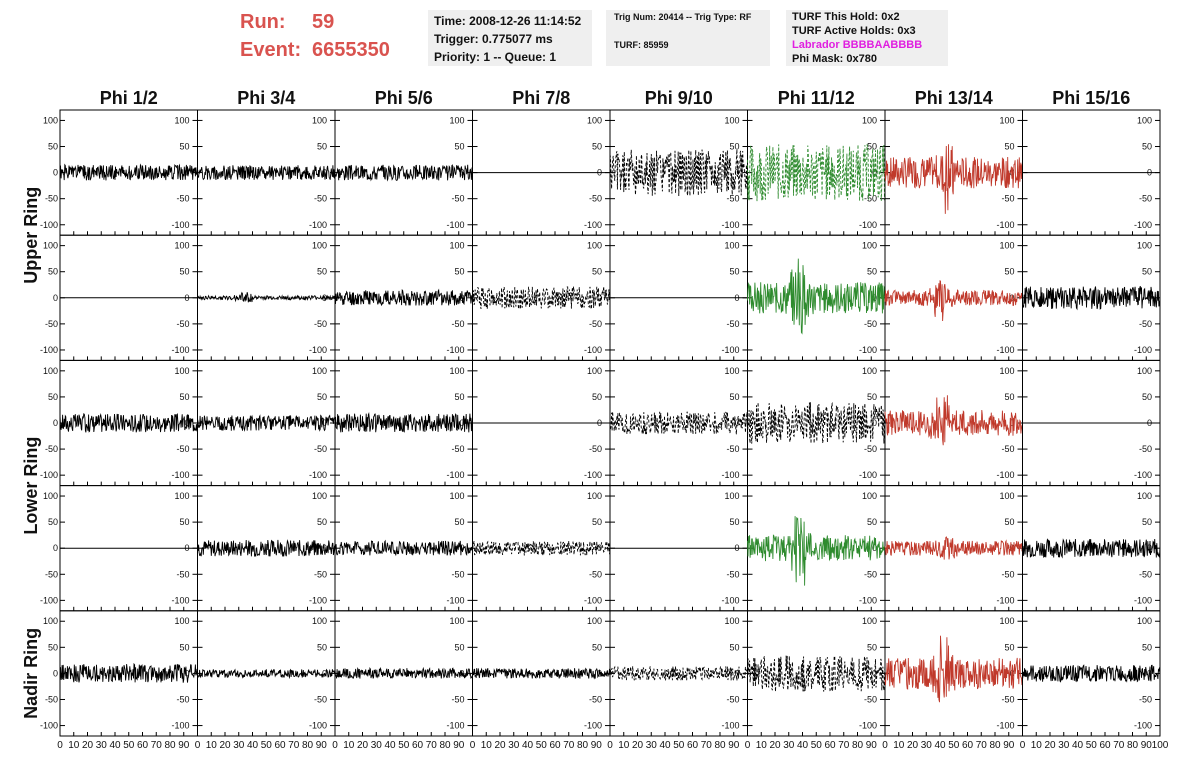 The height and width of the screenshot is (772, 1196). I want to click on column-header-4: Phi 7/8, so click(541, 98).